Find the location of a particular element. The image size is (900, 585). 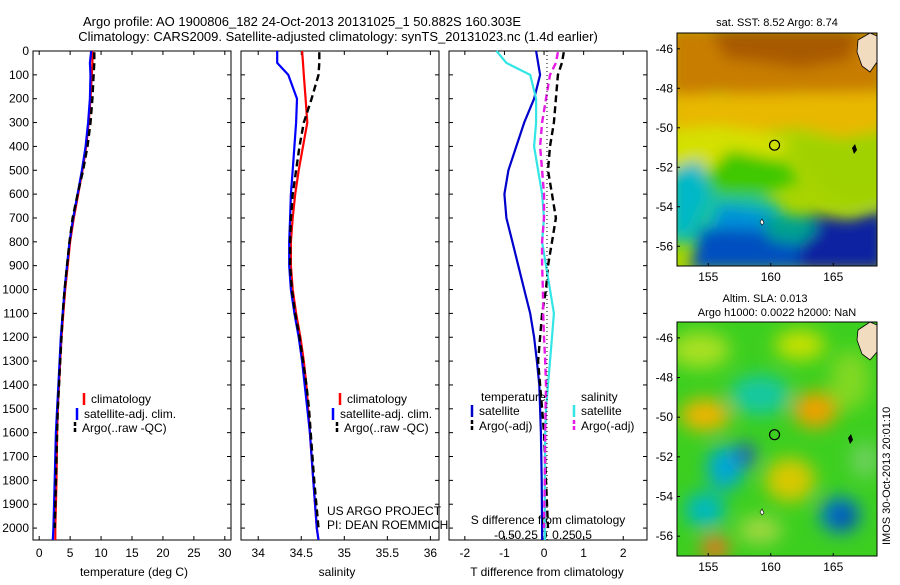

depth-tick-label: 400 is located at coordinates (19, 146).